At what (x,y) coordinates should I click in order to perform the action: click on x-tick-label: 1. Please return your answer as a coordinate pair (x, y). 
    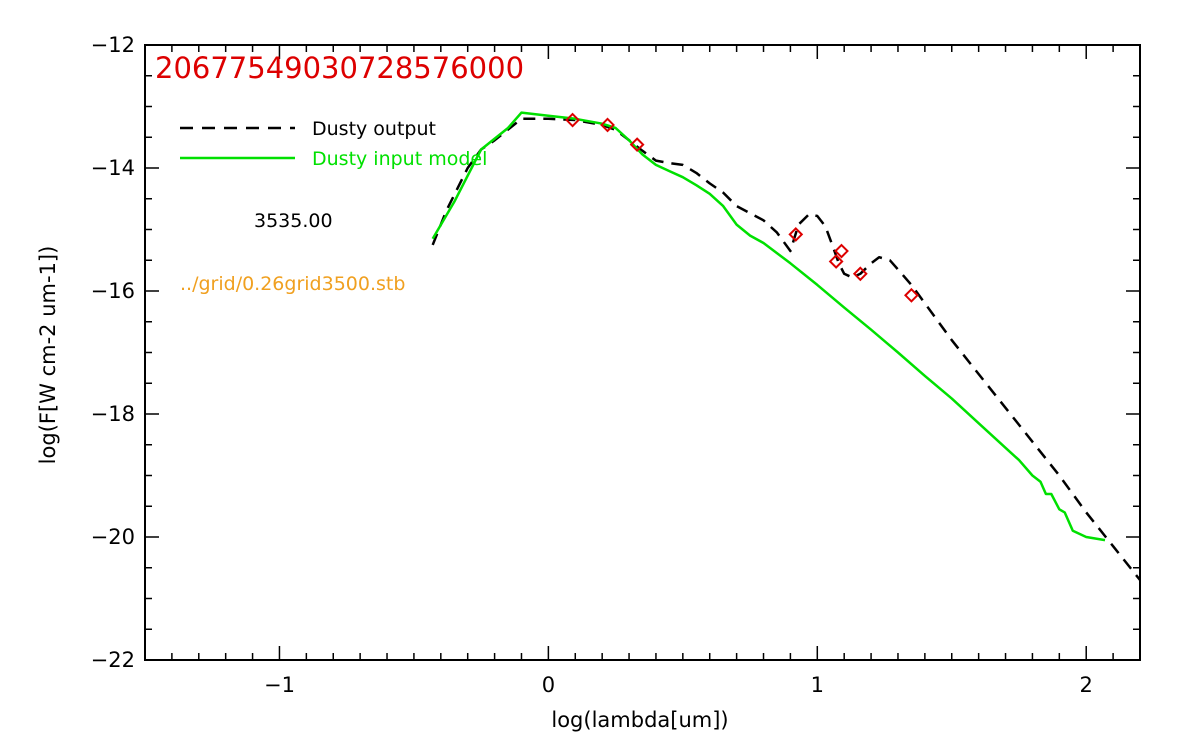
    Looking at the image, I should click on (817, 685).